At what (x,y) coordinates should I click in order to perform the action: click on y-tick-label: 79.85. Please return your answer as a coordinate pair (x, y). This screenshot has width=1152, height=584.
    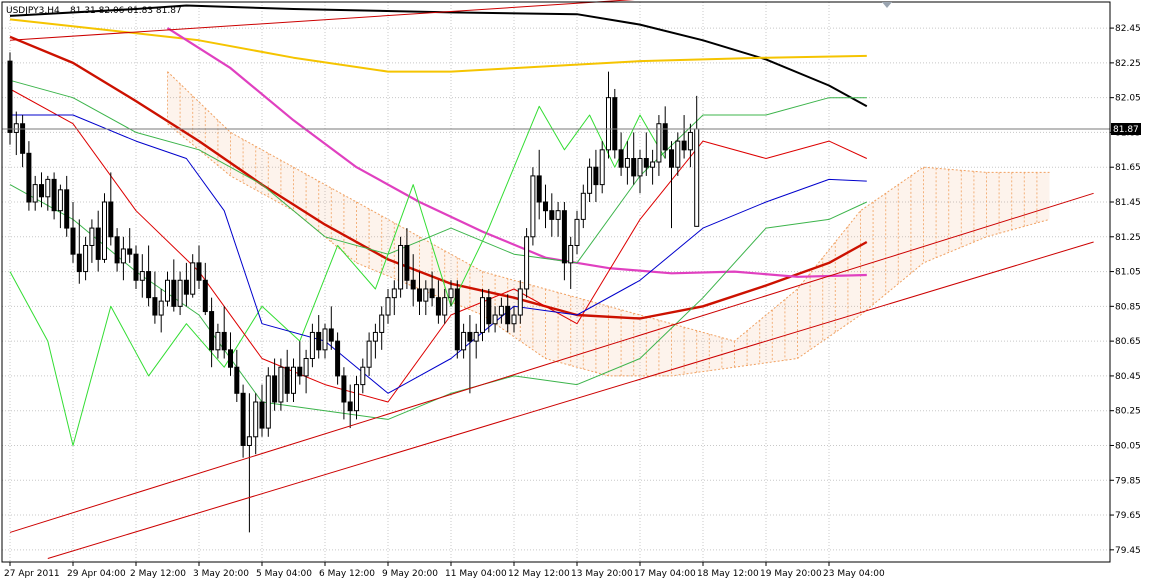
    Looking at the image, I should click on (1128, 481).